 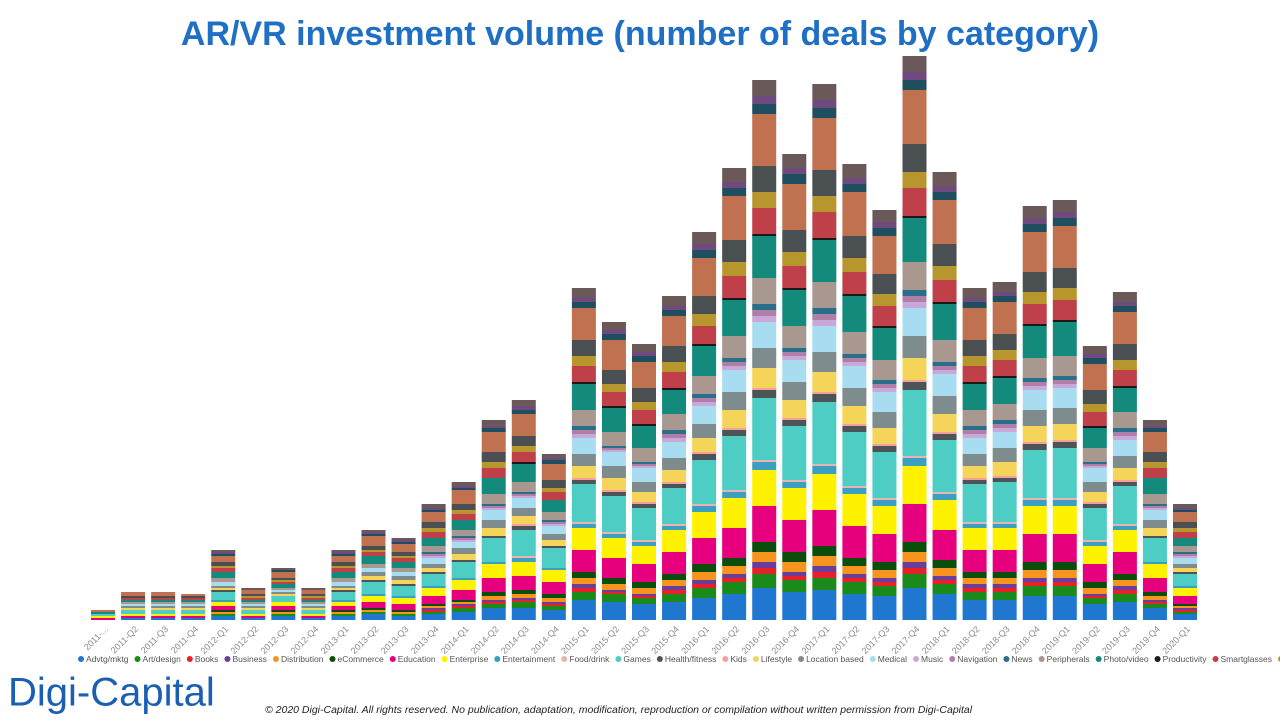 I want to click on x-tick-label: 2018-Q4, so click(x=1026, y=640).